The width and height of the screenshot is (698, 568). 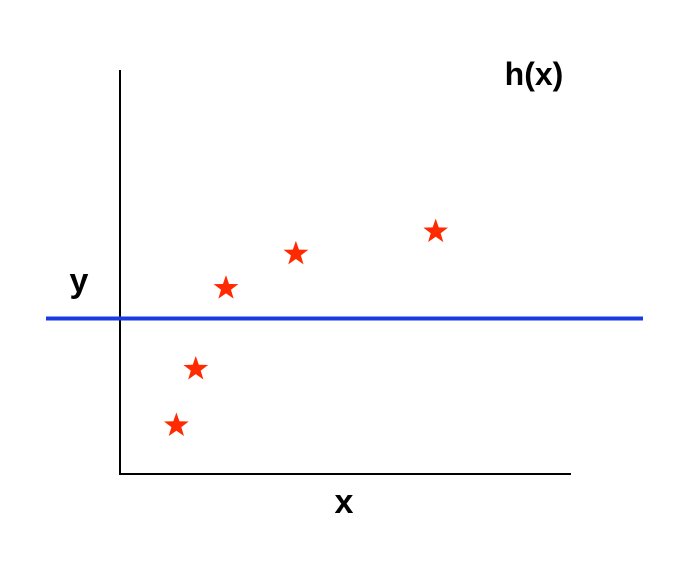 What do you see at coordinates (79, 281) in the screenshot?
I see `y-axis-label: y` at bounding box center [79, 281].